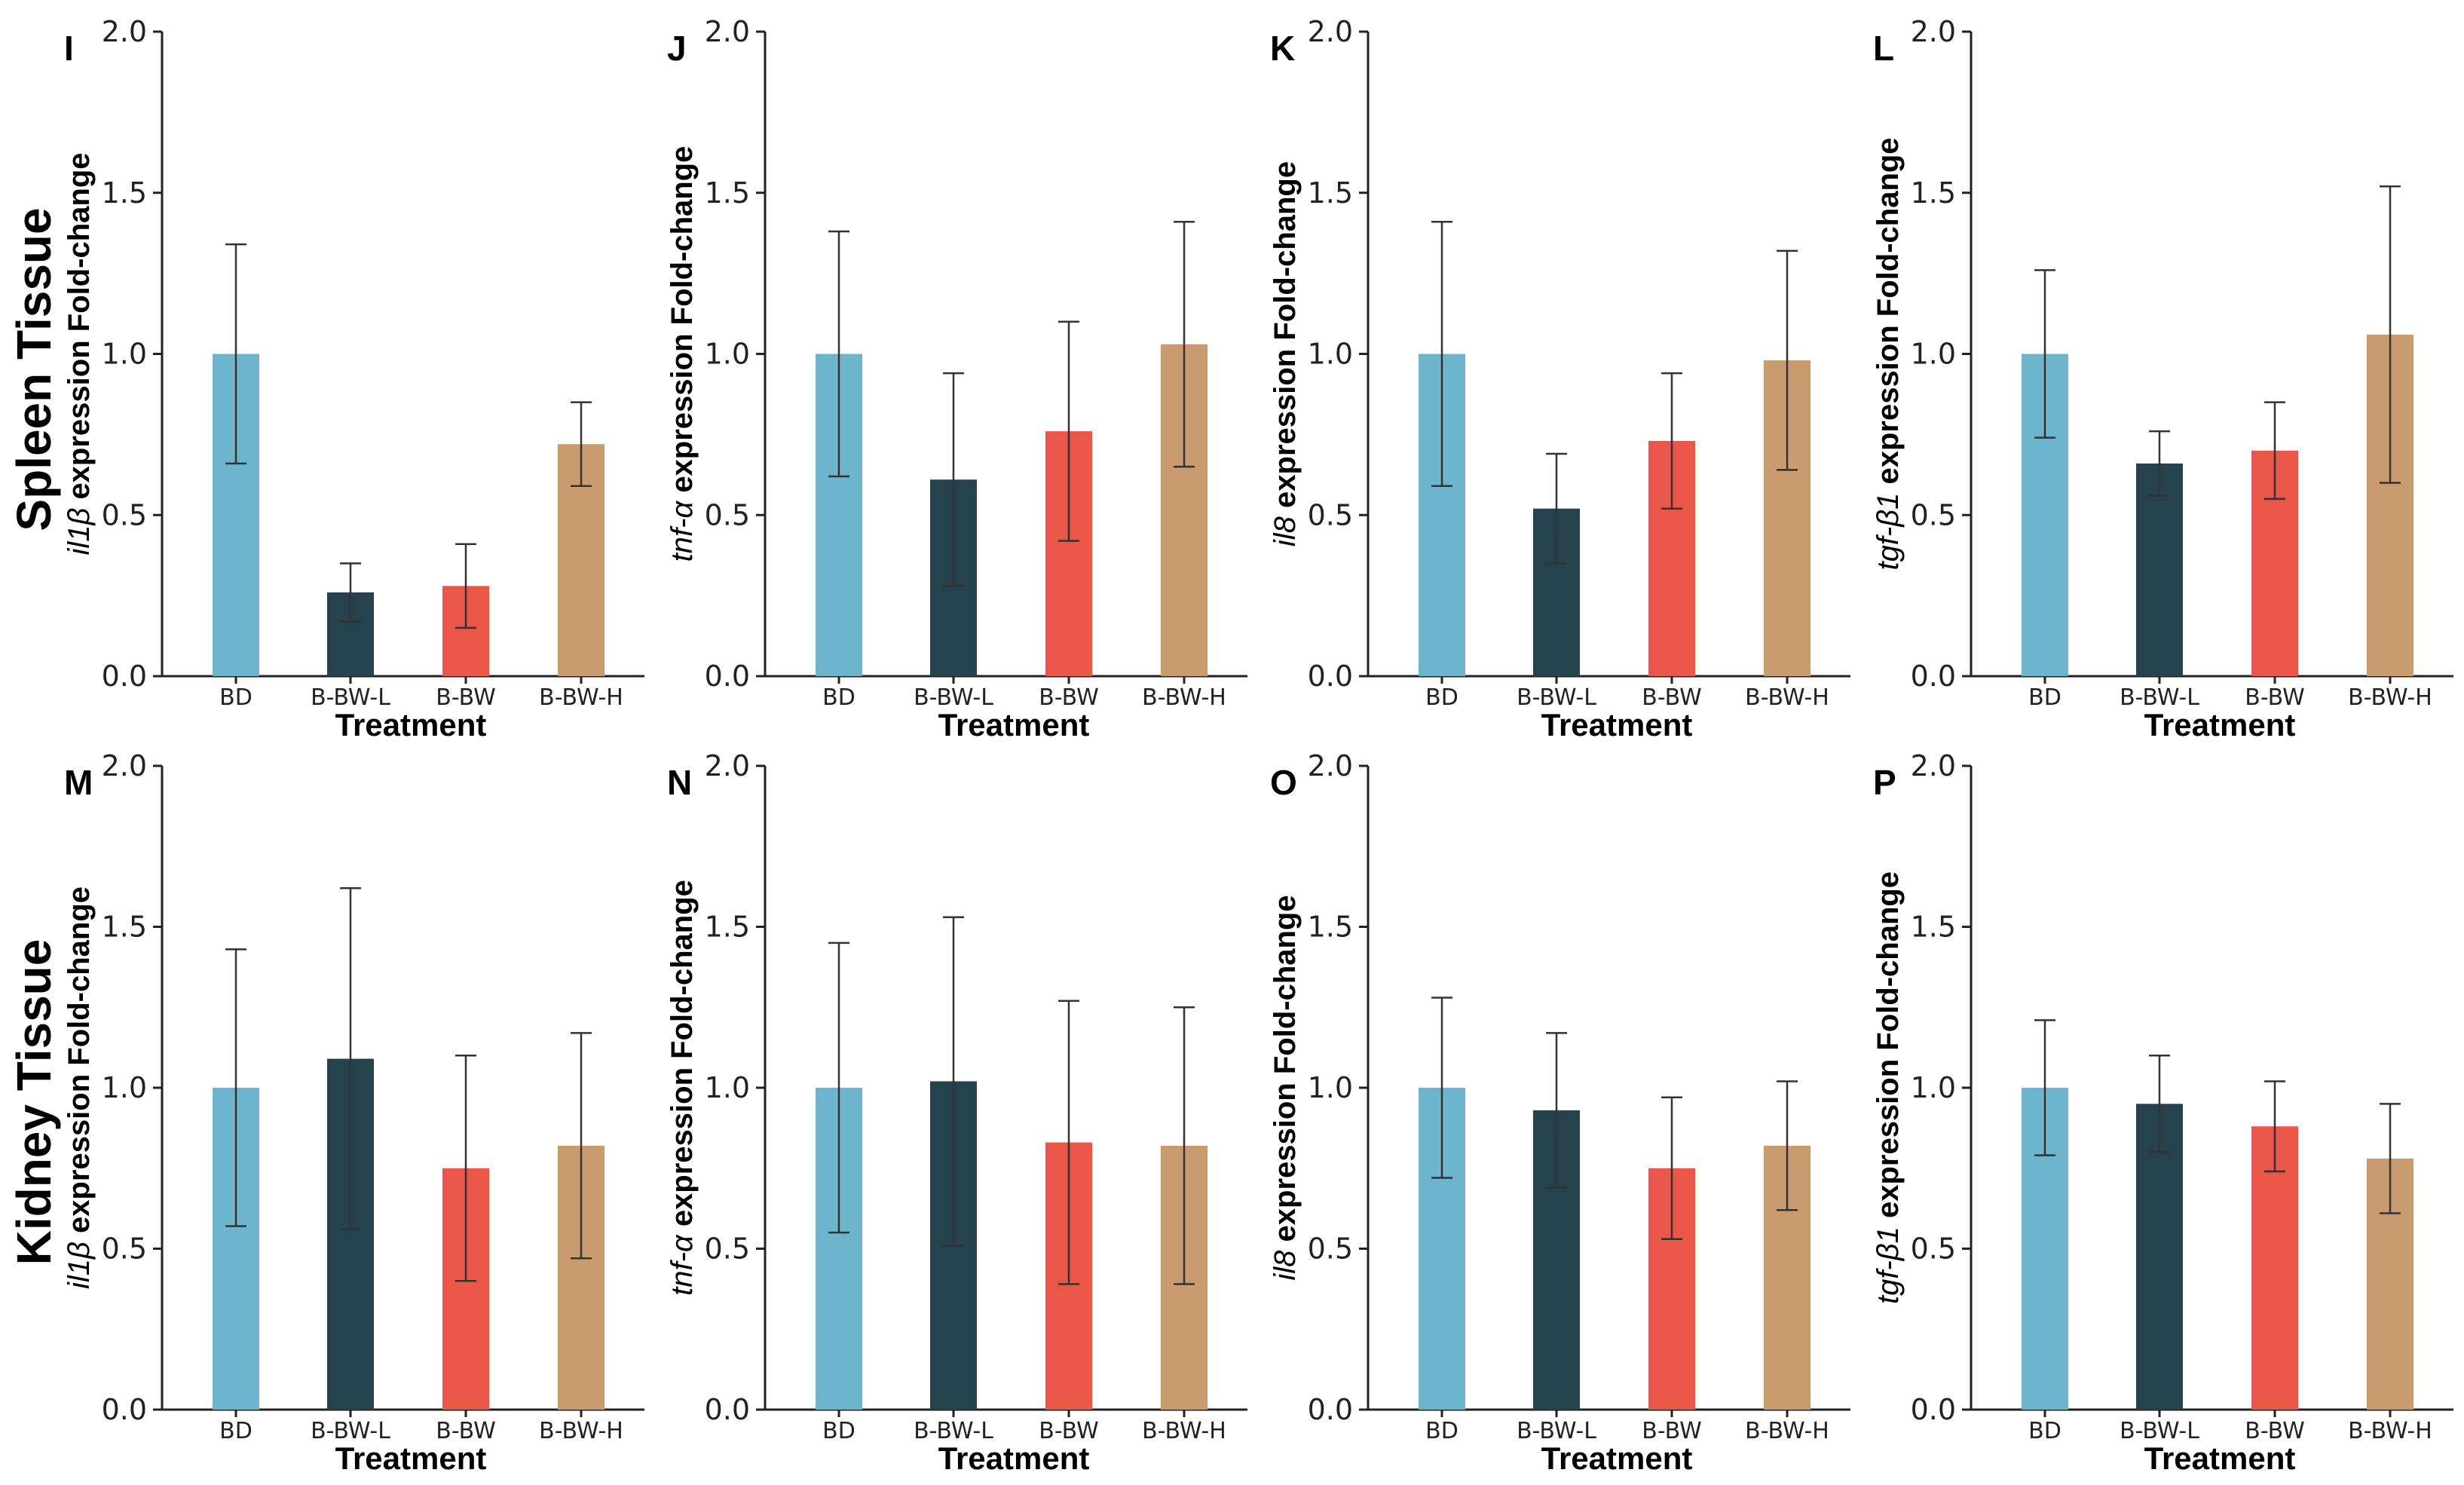 The image size is (2464, 1485). Describe the element at coordinates (1283, 782) in the screenshot. I see `panel-letter: O` at that location.